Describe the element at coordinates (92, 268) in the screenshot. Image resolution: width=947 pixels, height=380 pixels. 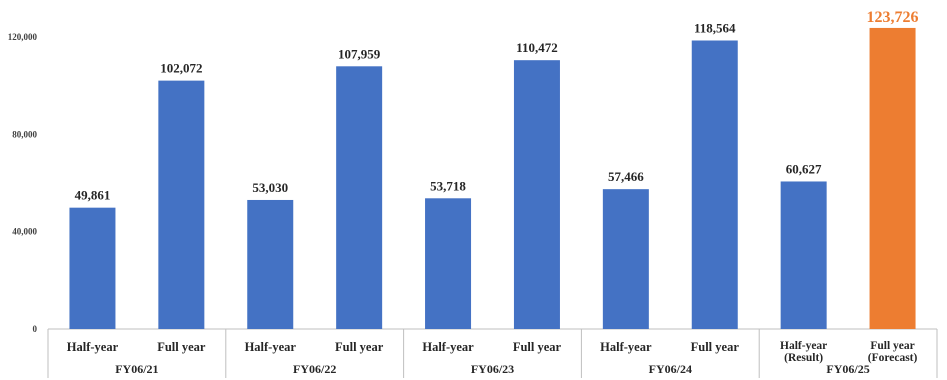
I see `bar-fy0621-half-year` at that location.